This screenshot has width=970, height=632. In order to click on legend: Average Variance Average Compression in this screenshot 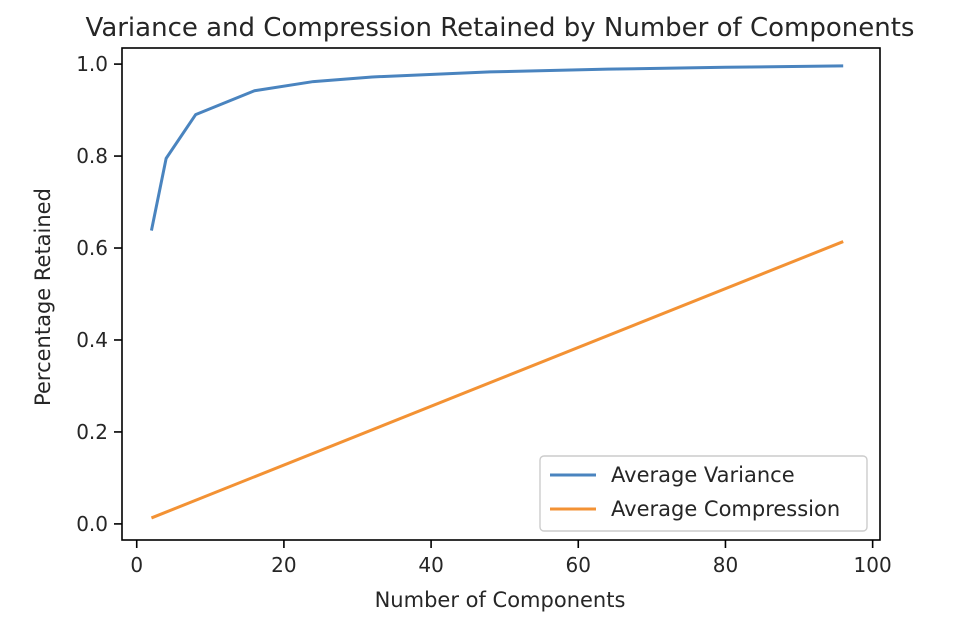, I will do `click(703, 493)`.